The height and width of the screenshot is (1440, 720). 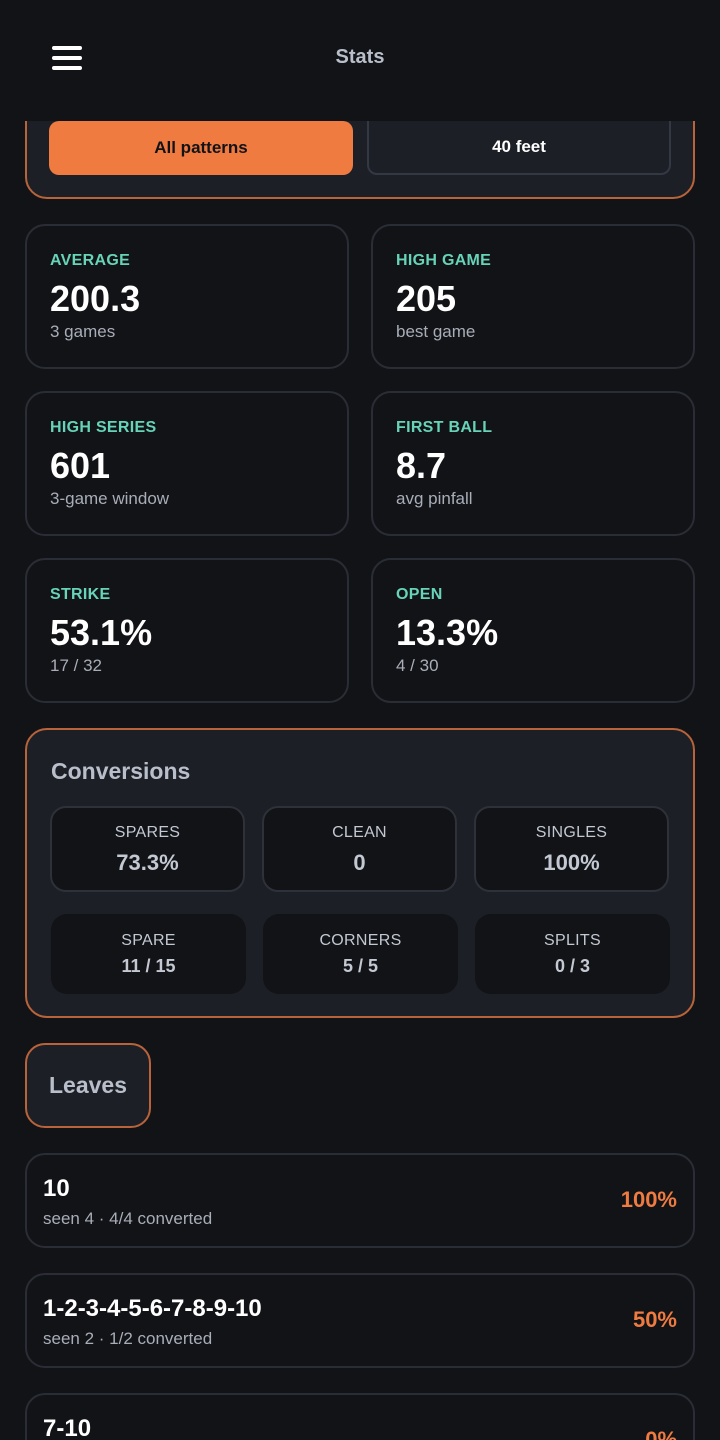 What do you see at coordinates (187, 463) in the screenshot?
I see `stat-card-high-series: HIGH SERIES 601 3-game window` at bounding box center [187, 463].